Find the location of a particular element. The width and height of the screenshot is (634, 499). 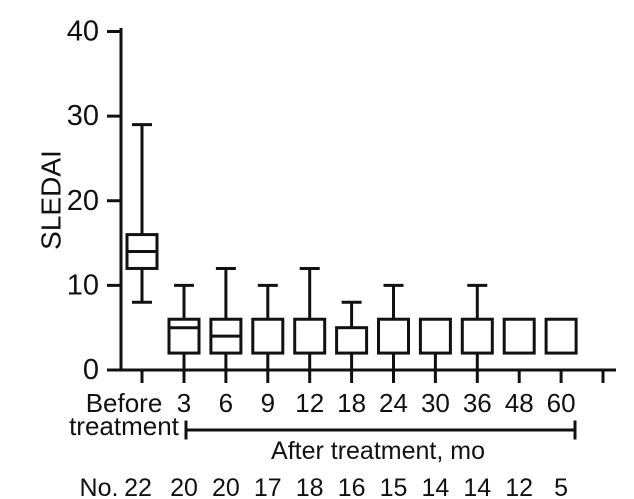

y-tick-label-20: 20 is located at coordinates (83, 201).